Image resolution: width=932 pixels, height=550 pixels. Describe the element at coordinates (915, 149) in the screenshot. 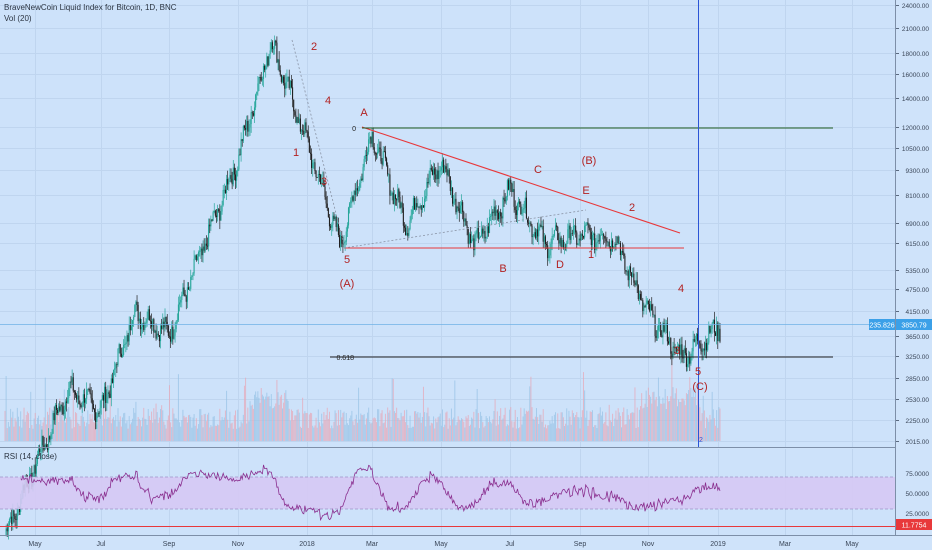

I see `price-tick-label: 10500.00` at that location.